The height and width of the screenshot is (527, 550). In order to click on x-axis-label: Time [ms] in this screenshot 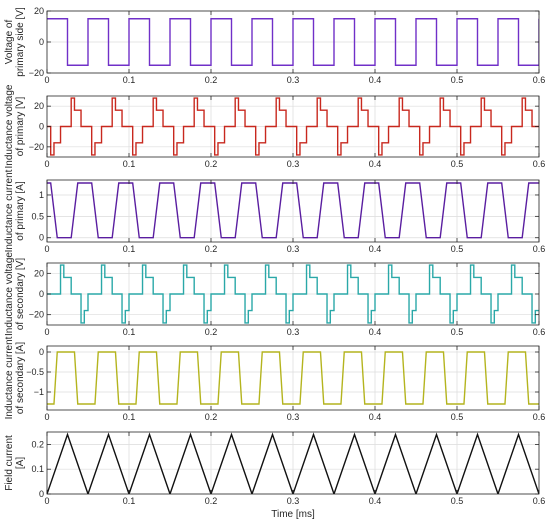, I will do `click(293, 514)`.